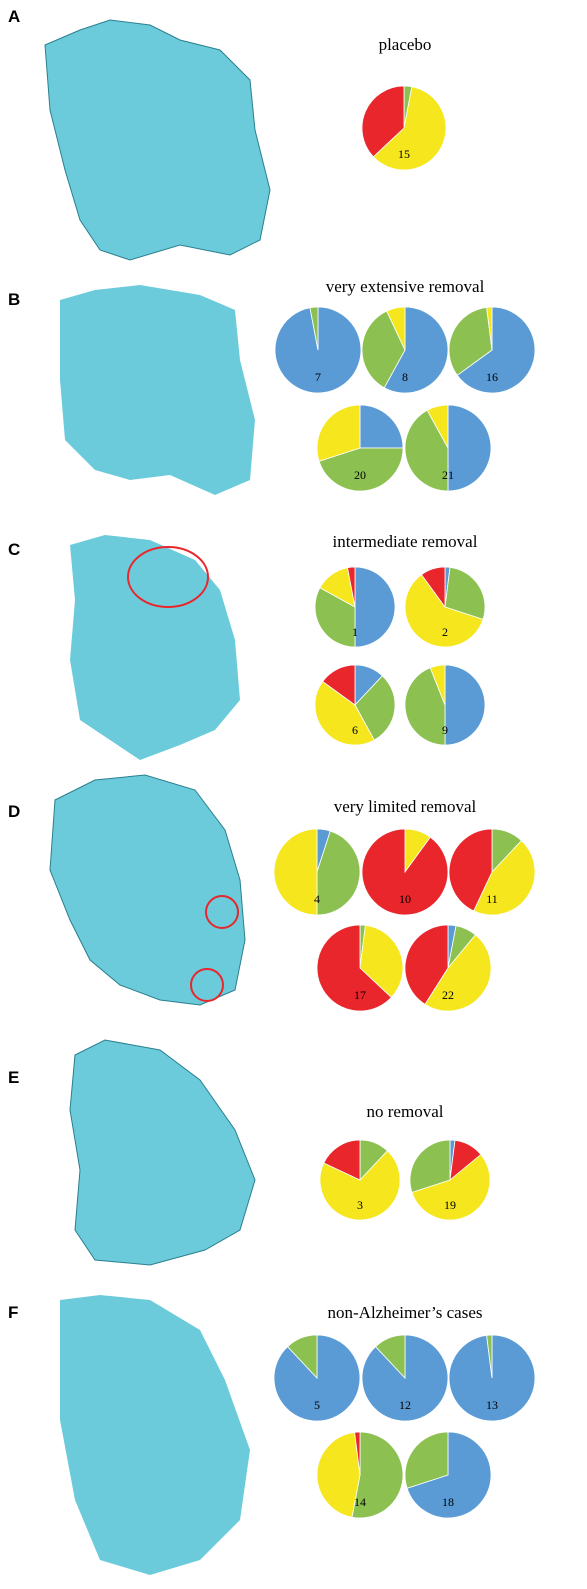 The image size is (587, 1589). I want to click on case-label: 3, so click(360, 1205).